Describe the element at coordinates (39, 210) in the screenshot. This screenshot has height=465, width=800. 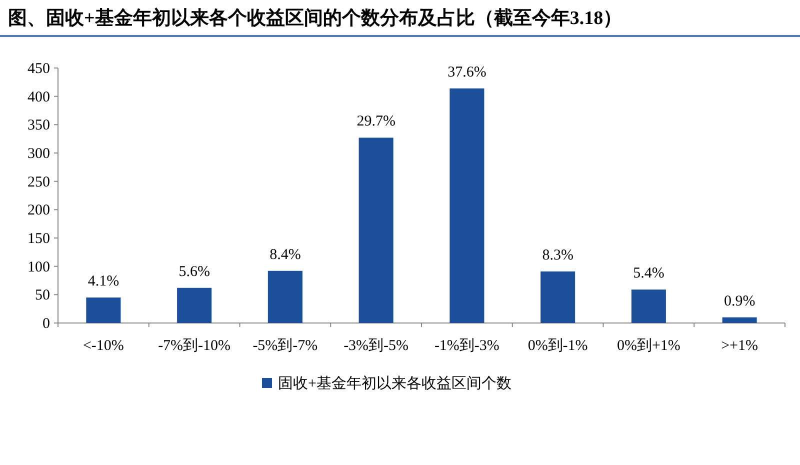
I see `y-tick-label: 200` at that location.